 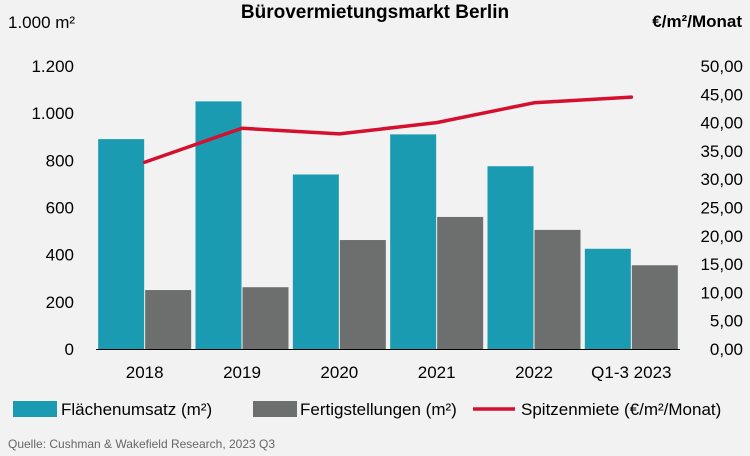 What do you see at coordinates (721, 66) in the screenshot?
I see `right-tick-label: 50,00` at bounding box center [721, 66].